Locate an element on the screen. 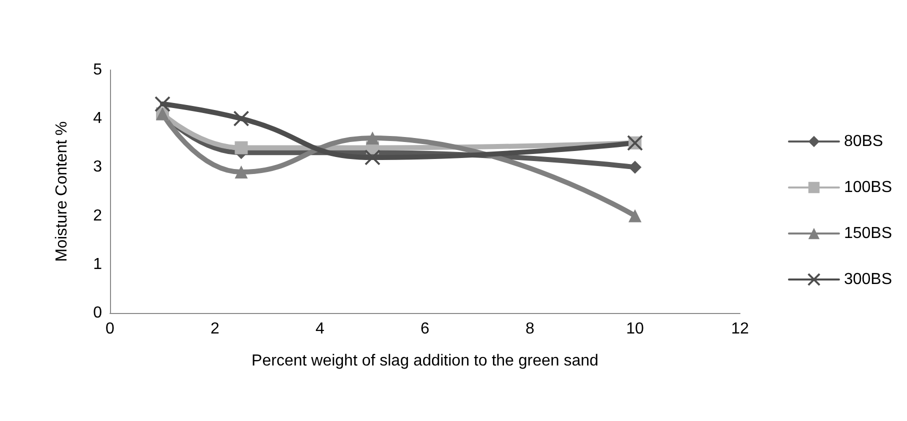 The image size is (907, 421). y-axis-title: Moisture Content % is located at coordinates (62, 191).